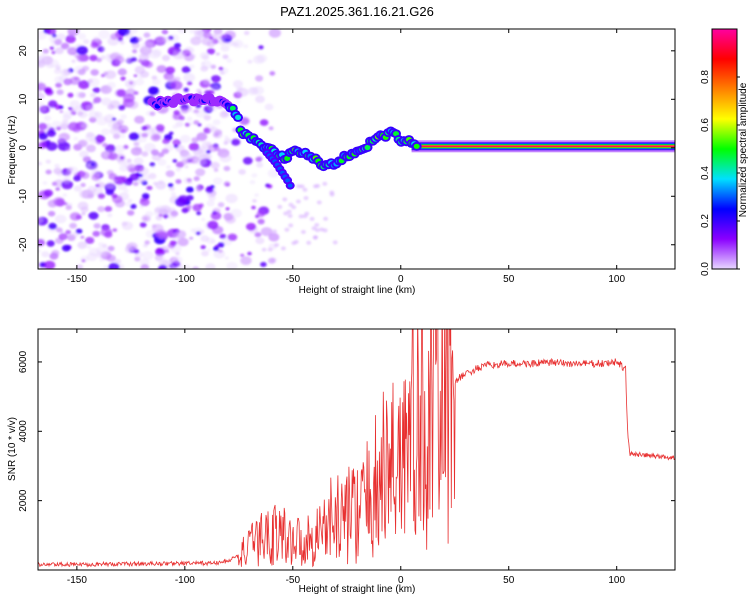 Image resolution: width=750 pixels, height=600 pixels. Describe the element at coordinates (287, 158) in the screenshot. I see `ridge-core` at that location.